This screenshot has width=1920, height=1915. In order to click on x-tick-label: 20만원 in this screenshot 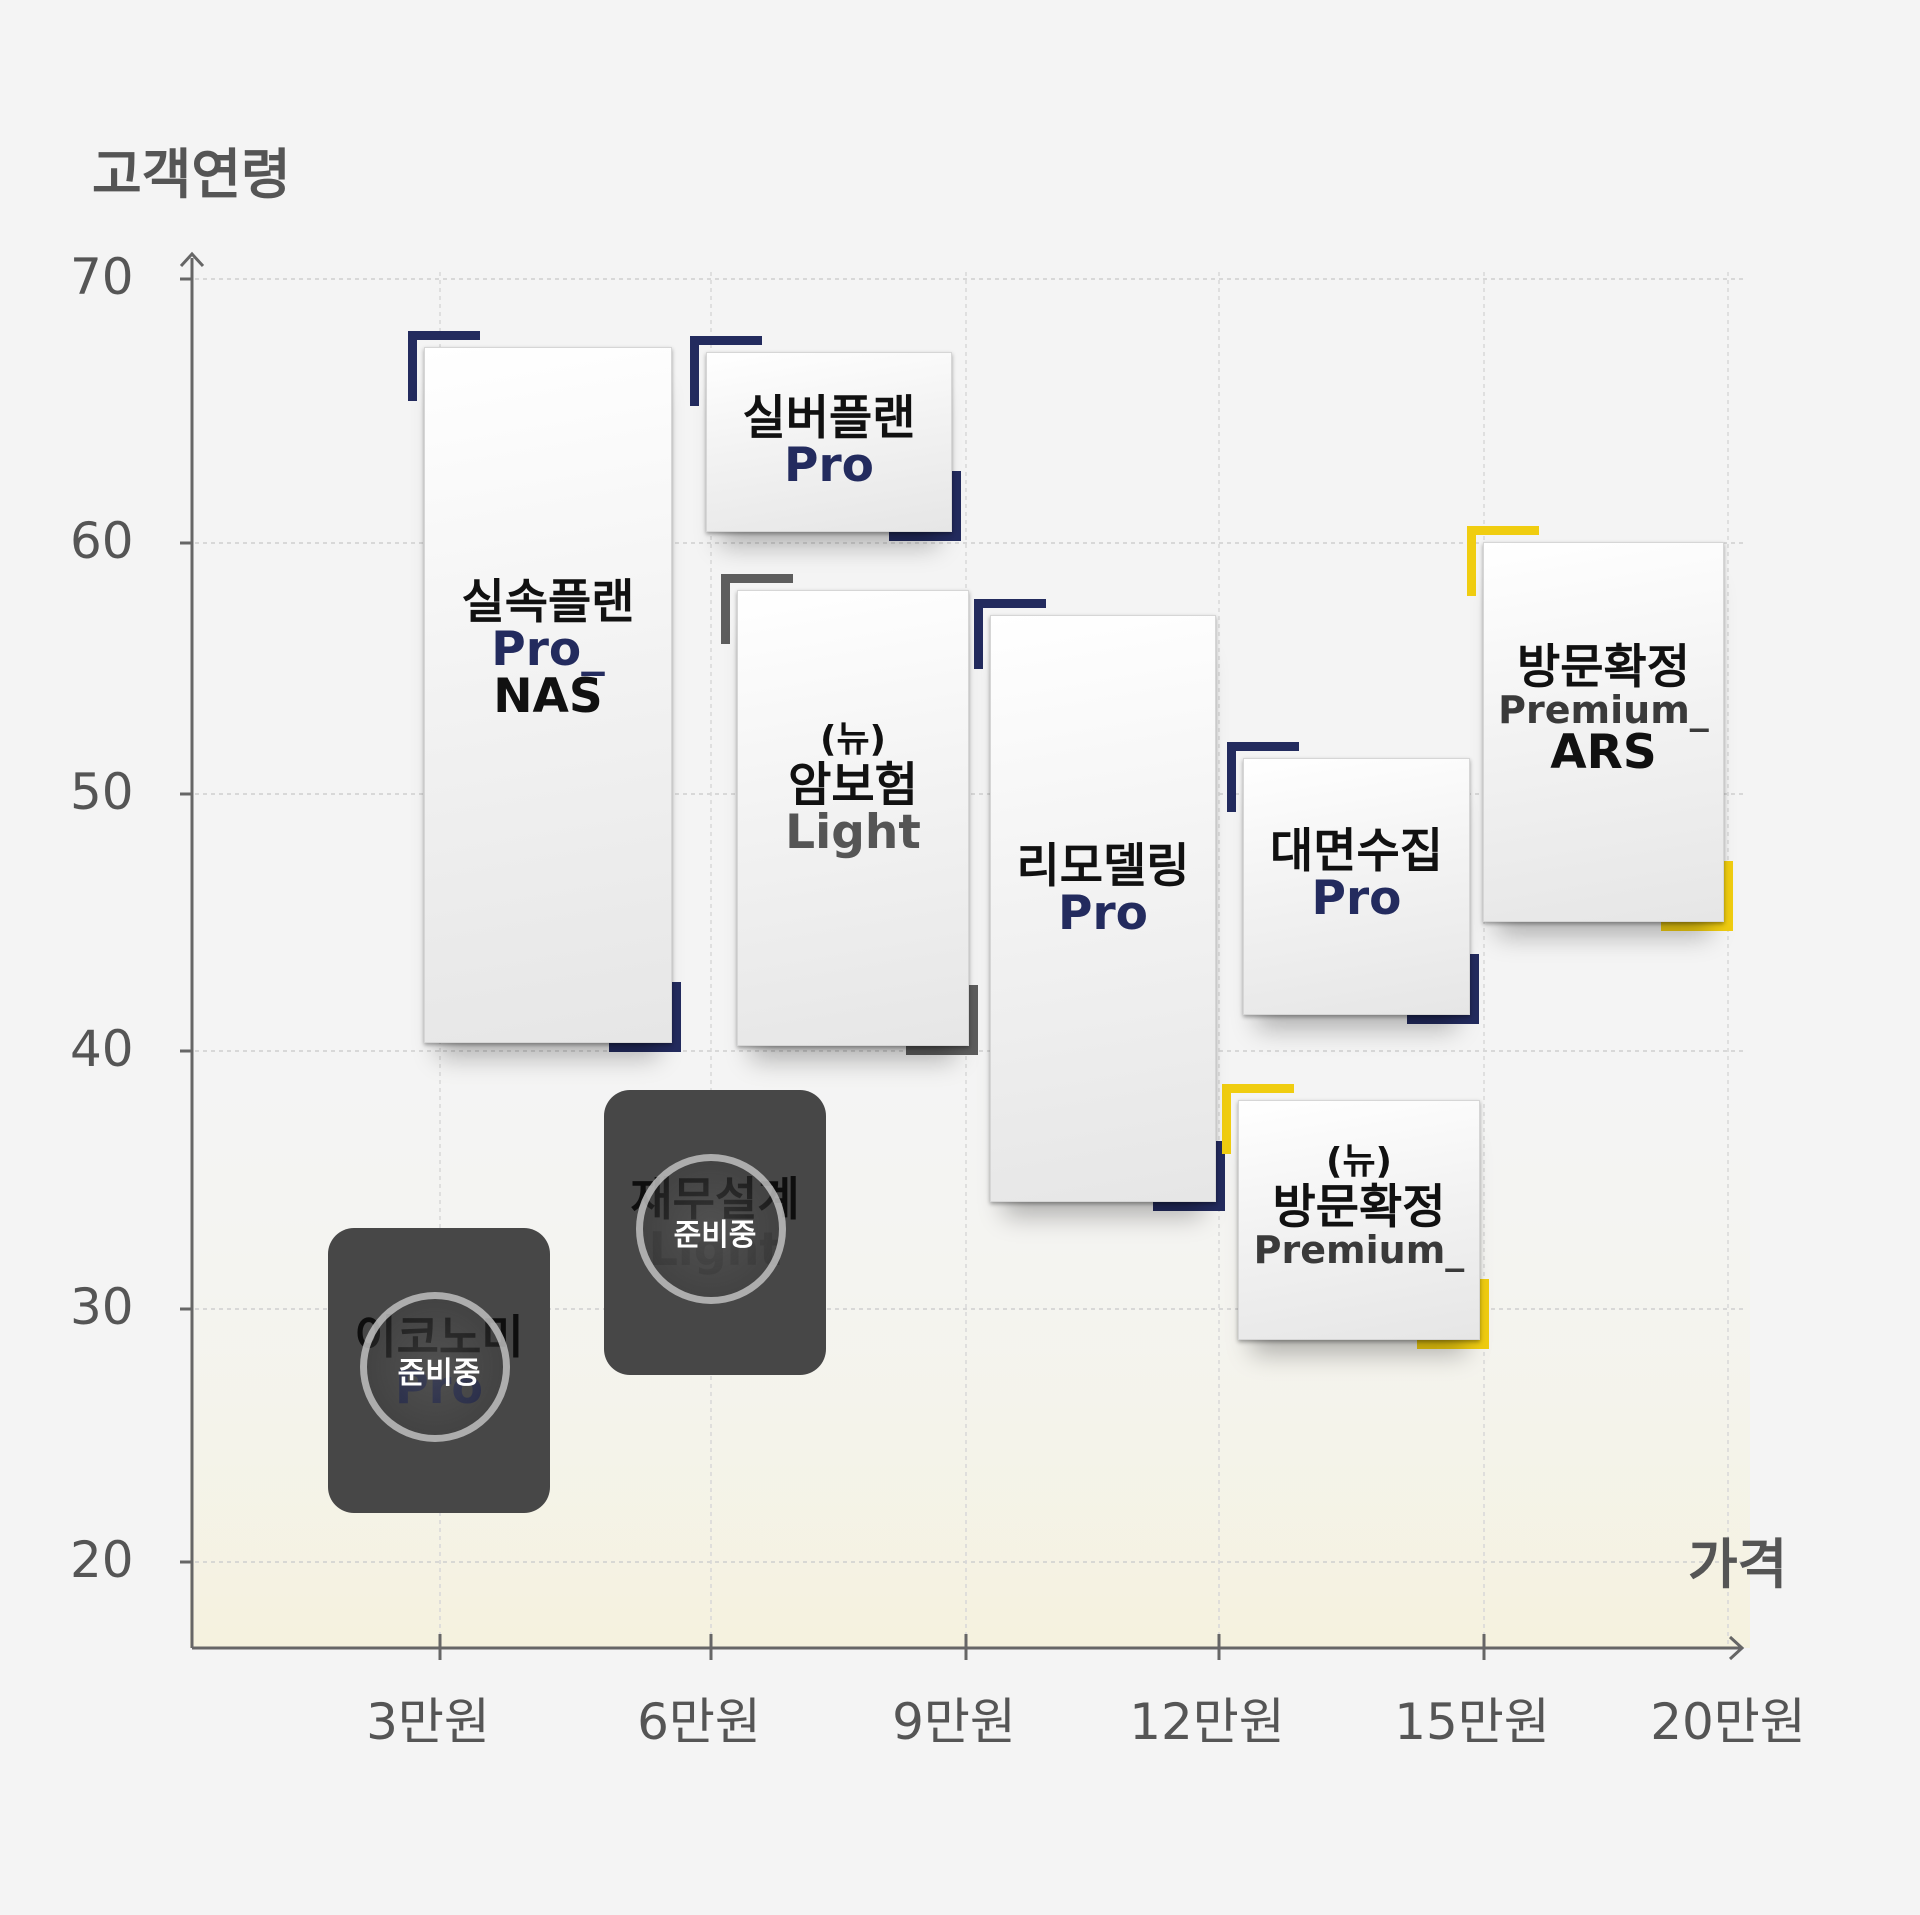, I will do `click(1728, 1722)`.